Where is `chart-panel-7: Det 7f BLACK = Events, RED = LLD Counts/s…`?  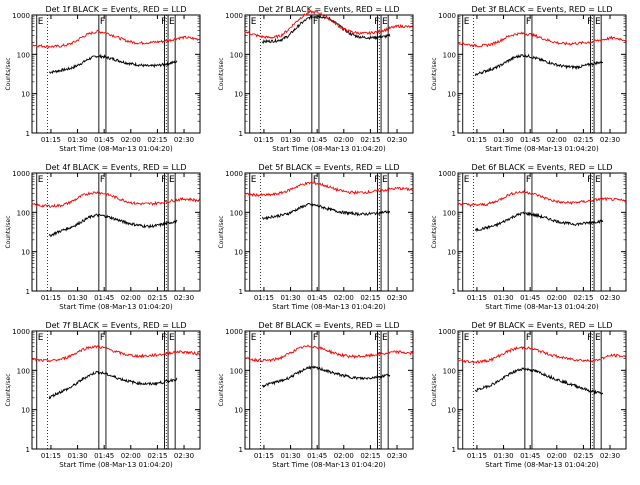 chart-panel-7: Det 7f BLACK = Events, RED = LLD Counts/s… is located at coordinates (103, 395).